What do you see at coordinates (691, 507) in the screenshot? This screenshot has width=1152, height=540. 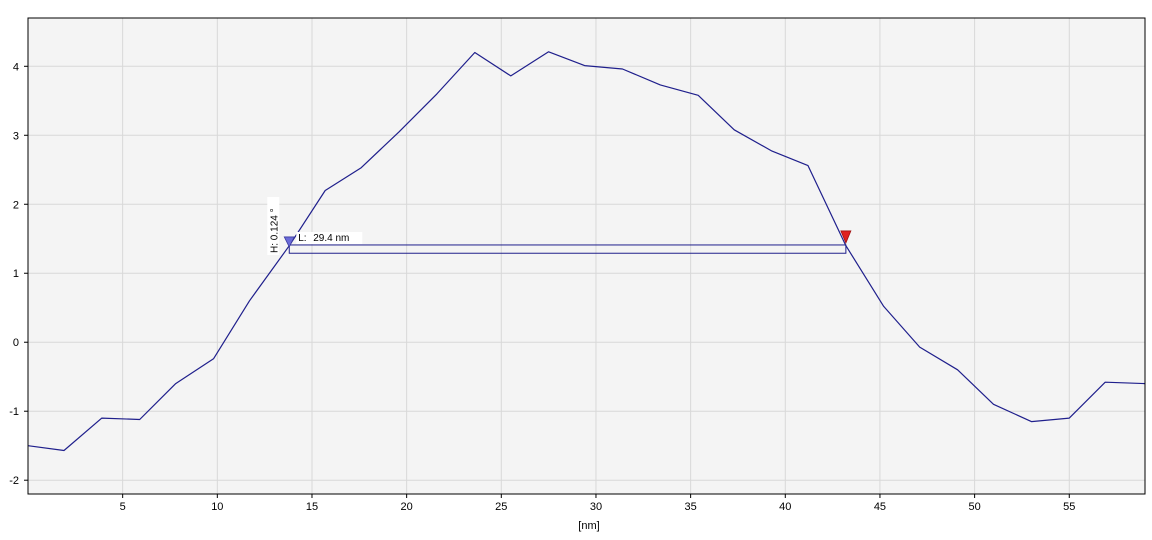 I see `x-tick-label: 35` at bounding box center [691, 507].